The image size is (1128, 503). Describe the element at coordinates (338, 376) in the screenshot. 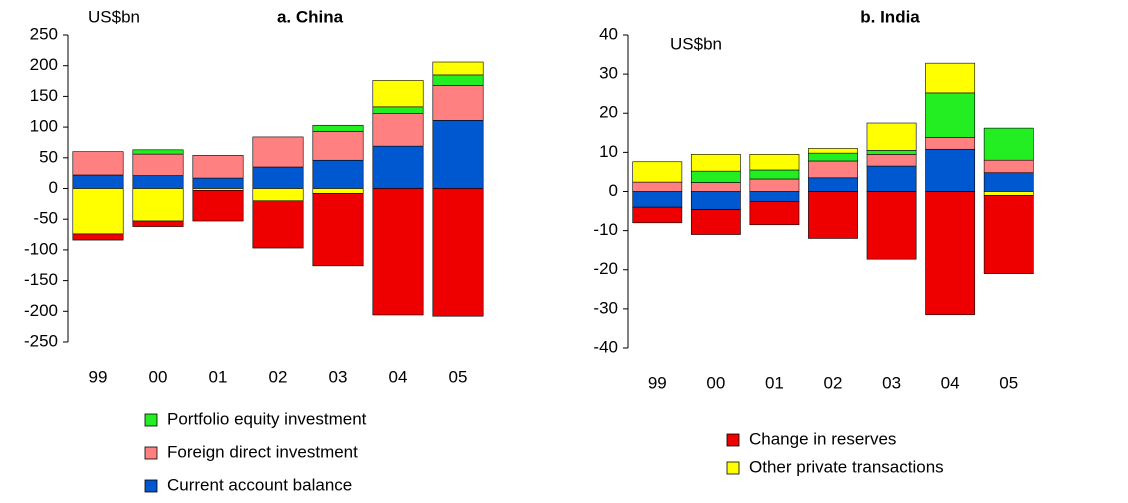

I see `x-tick-label: 03` at that location.